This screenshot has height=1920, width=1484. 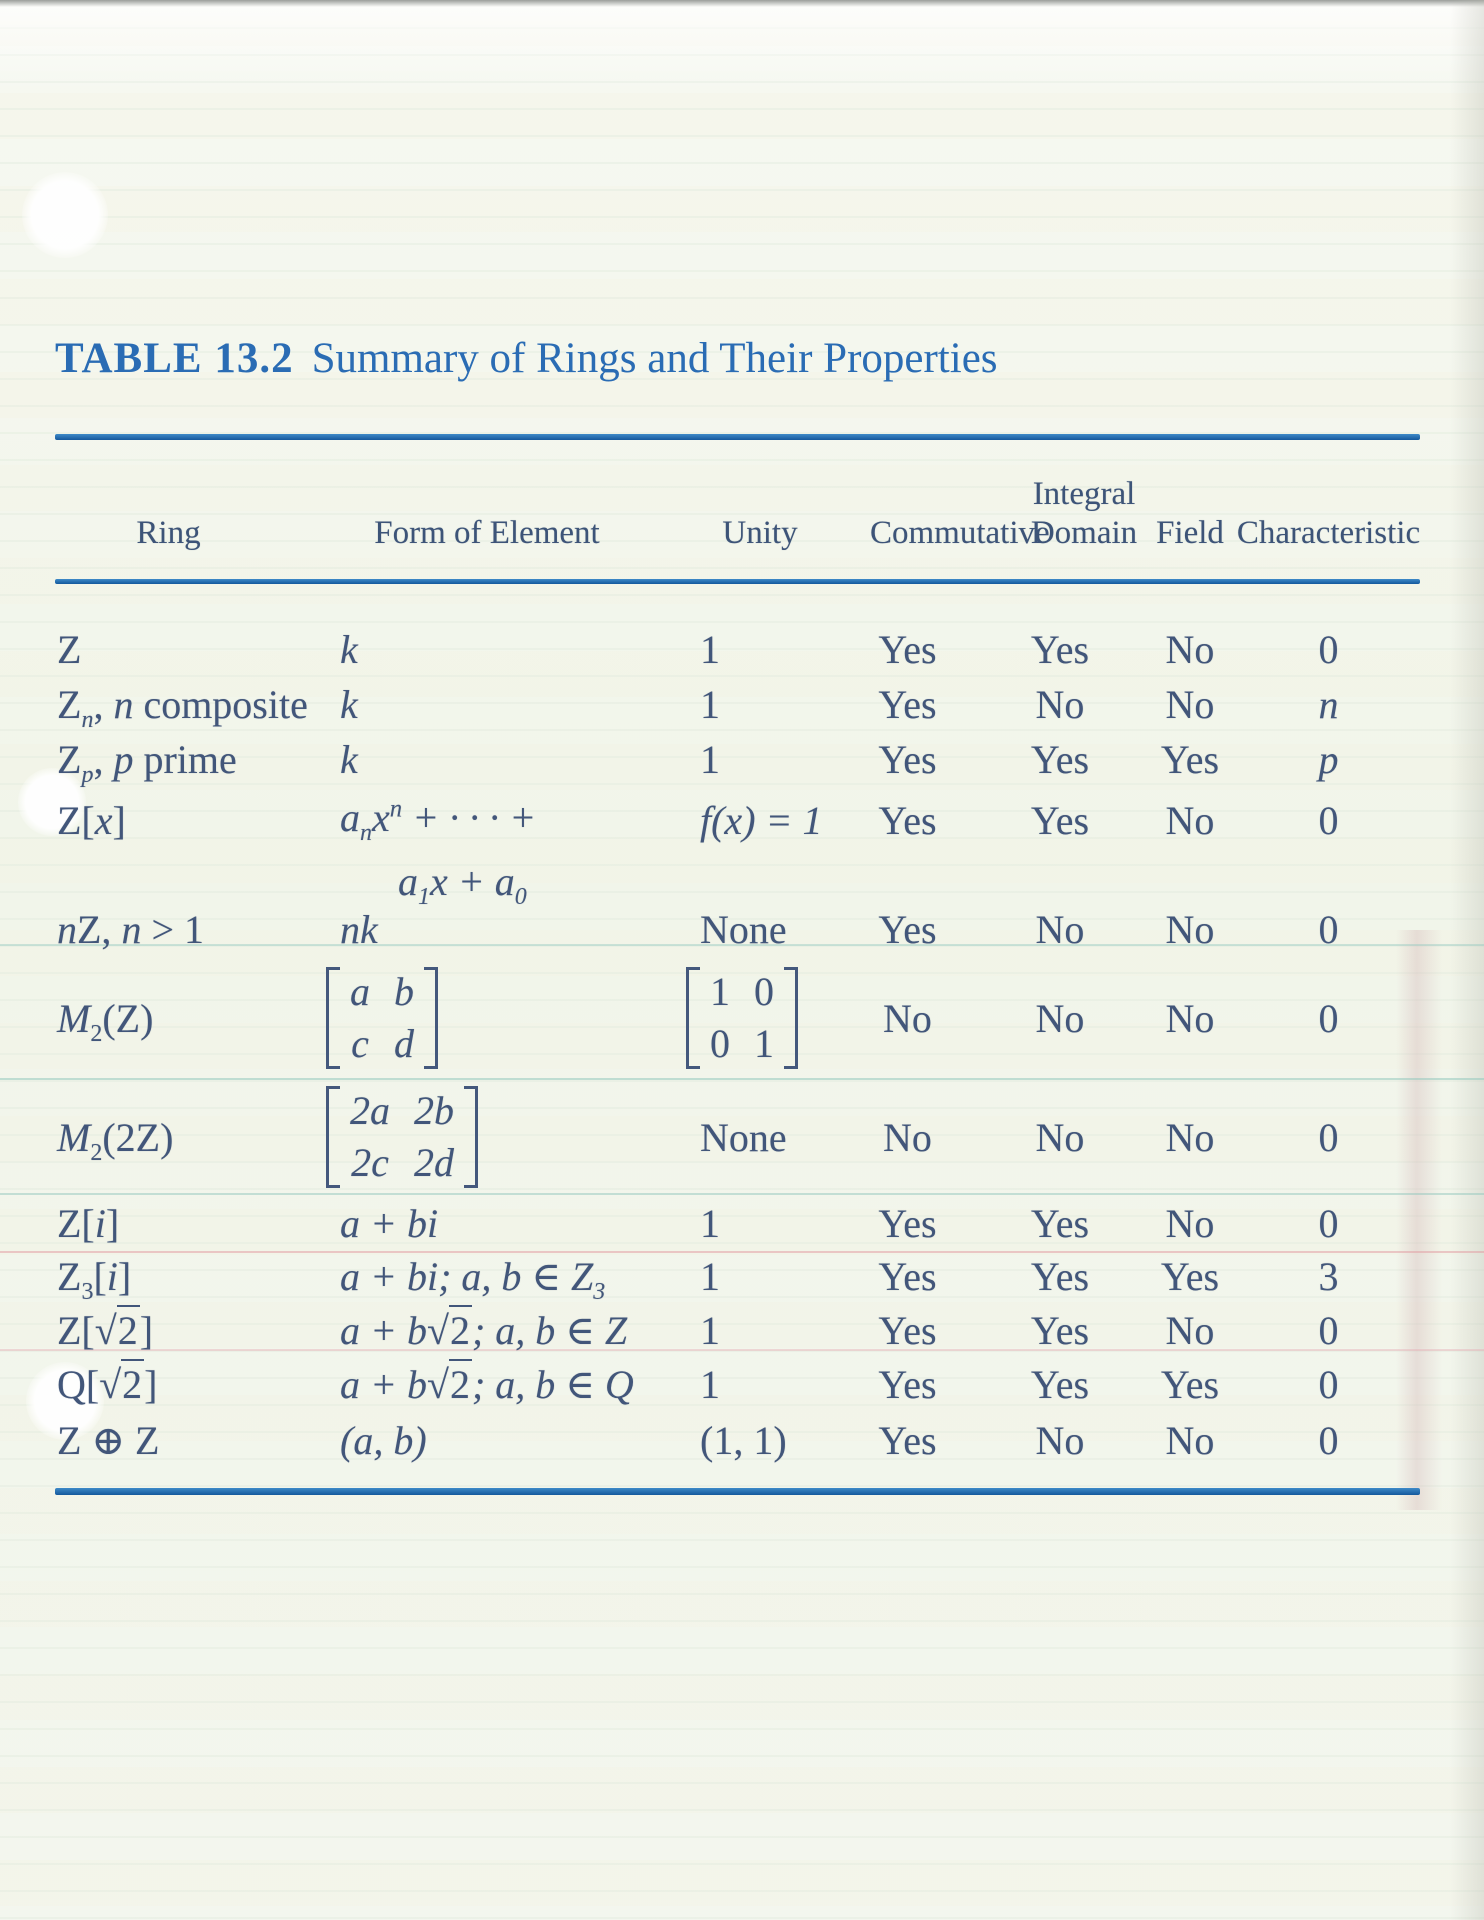 What do you see at coordinates (168, 533) in the screenshot?
I see `column-header-ring: Ring` at bounding box center [168, 533].